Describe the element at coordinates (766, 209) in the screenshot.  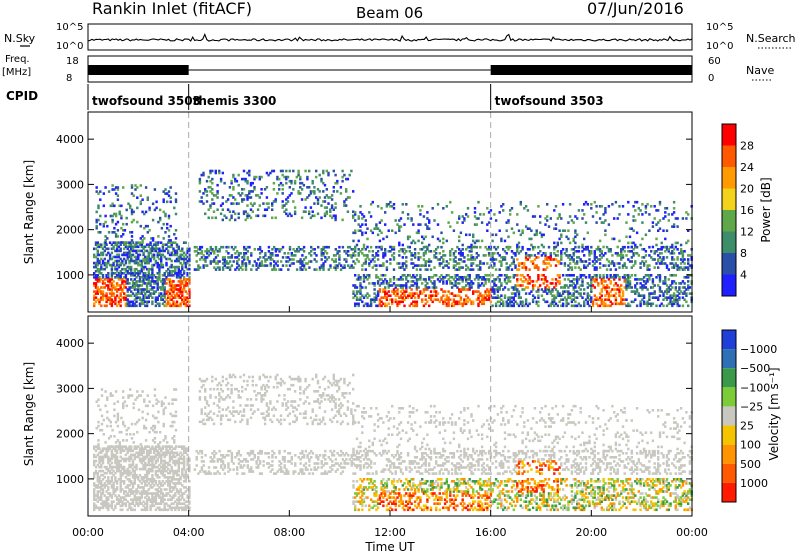
I see `power-colorbar-label: Power [dB]` at that location.